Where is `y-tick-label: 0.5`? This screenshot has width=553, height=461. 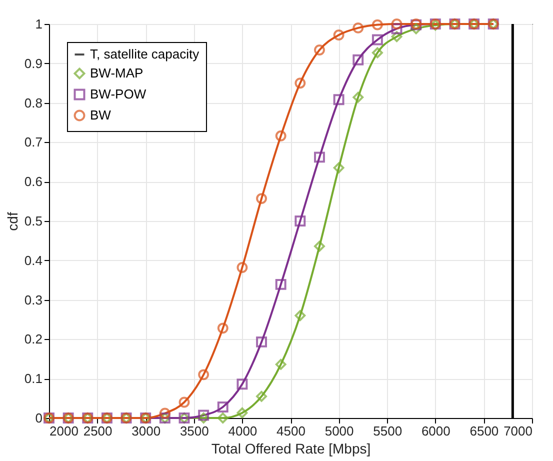 y-tick-label: 0.5 is located at coordinates (33, 221).